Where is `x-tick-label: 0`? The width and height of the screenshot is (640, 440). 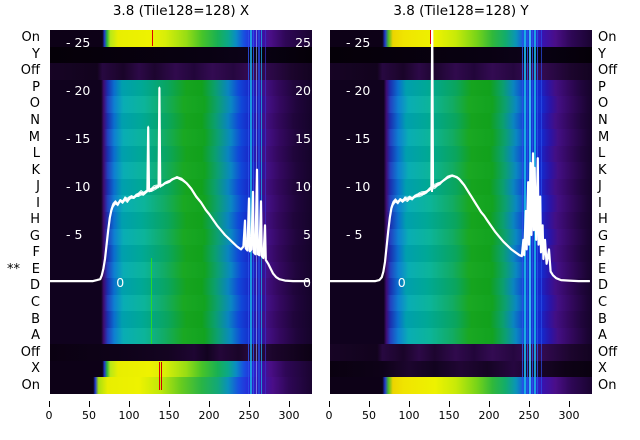
x-tick-label: 0 is located at coordinates (49, 415).